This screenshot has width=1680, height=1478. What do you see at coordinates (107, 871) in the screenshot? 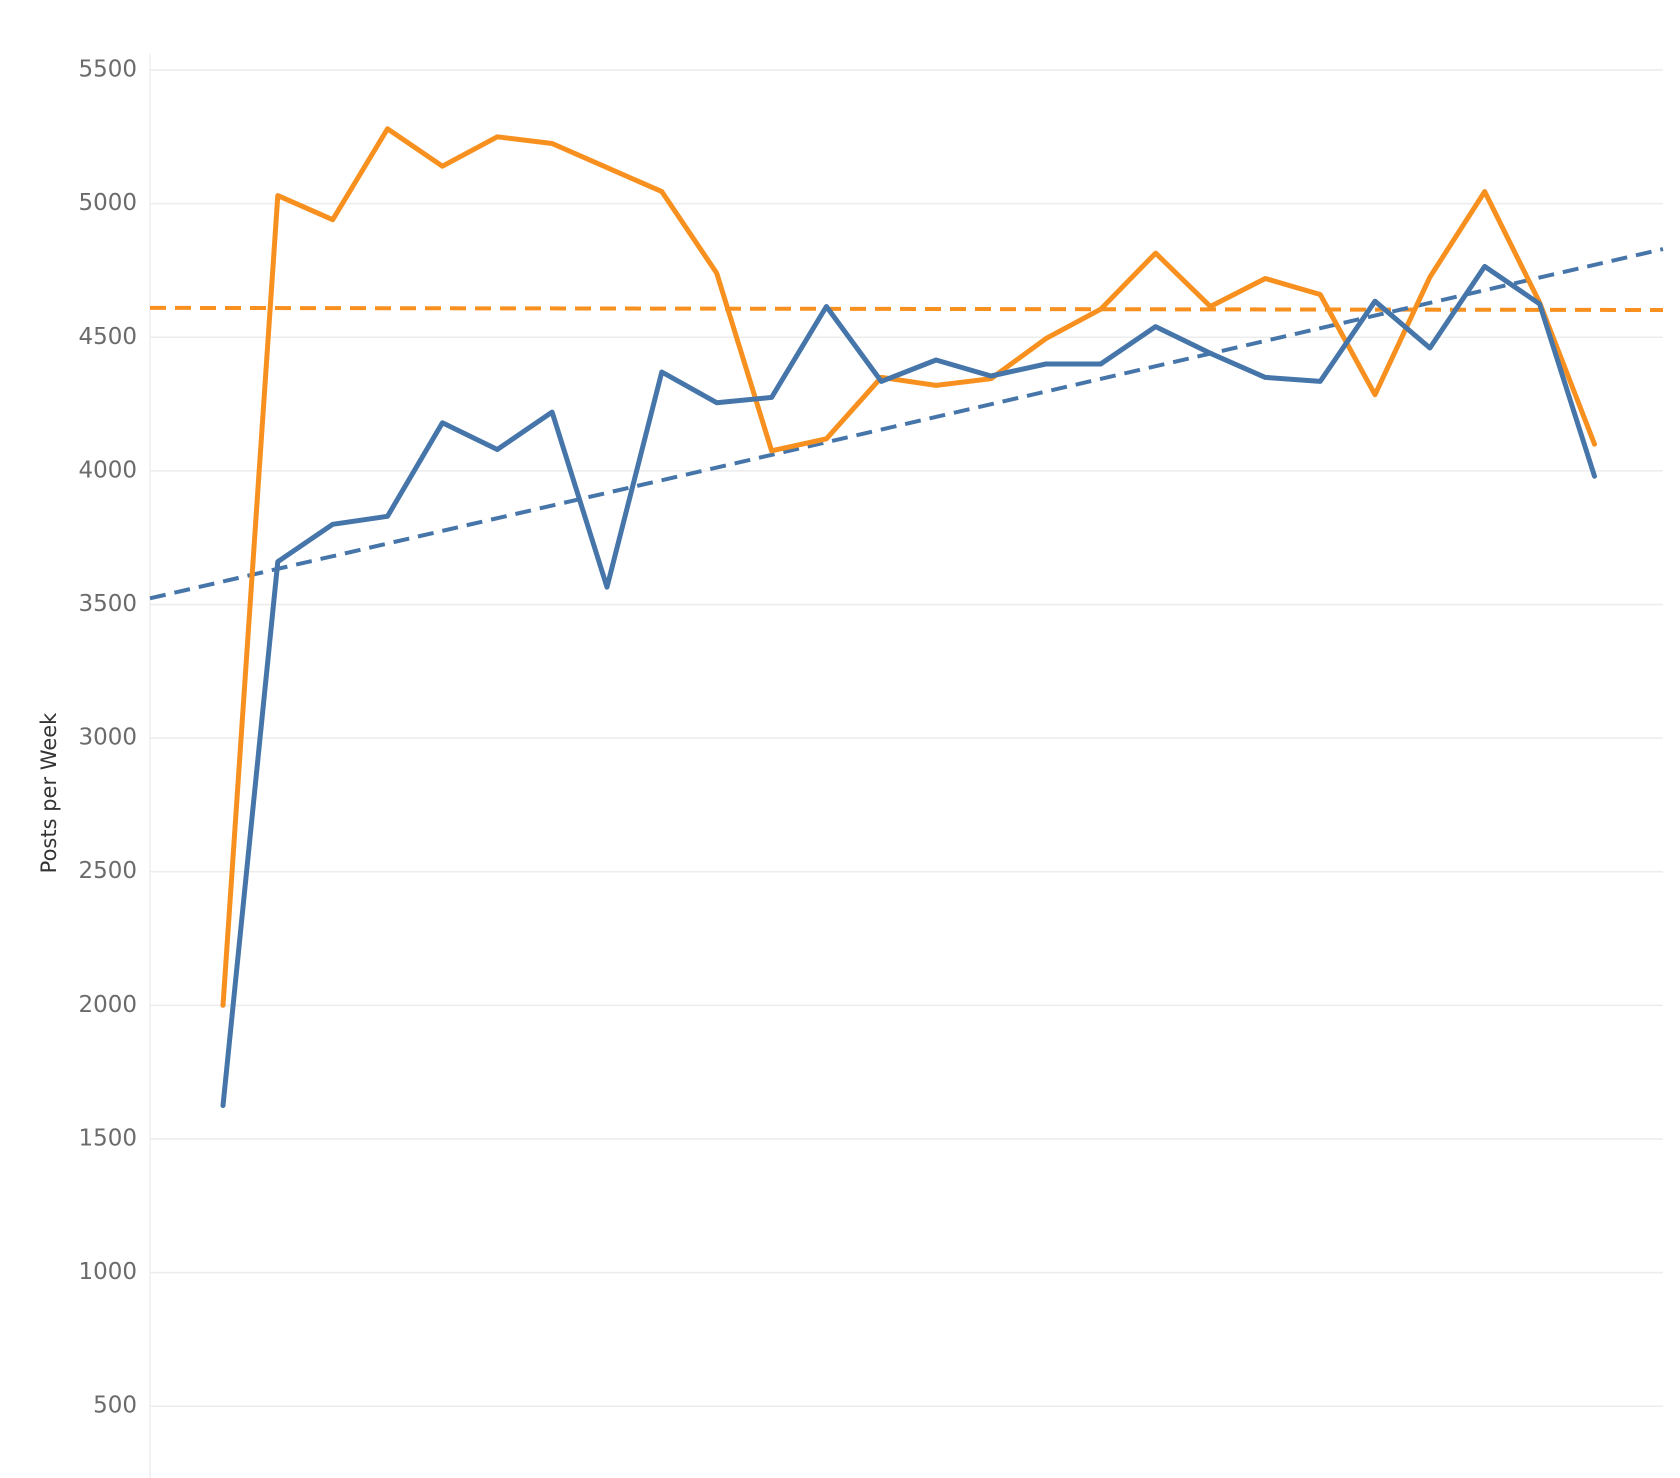
I see `y-tick-label: 2500` at bounding box center [107, 871].